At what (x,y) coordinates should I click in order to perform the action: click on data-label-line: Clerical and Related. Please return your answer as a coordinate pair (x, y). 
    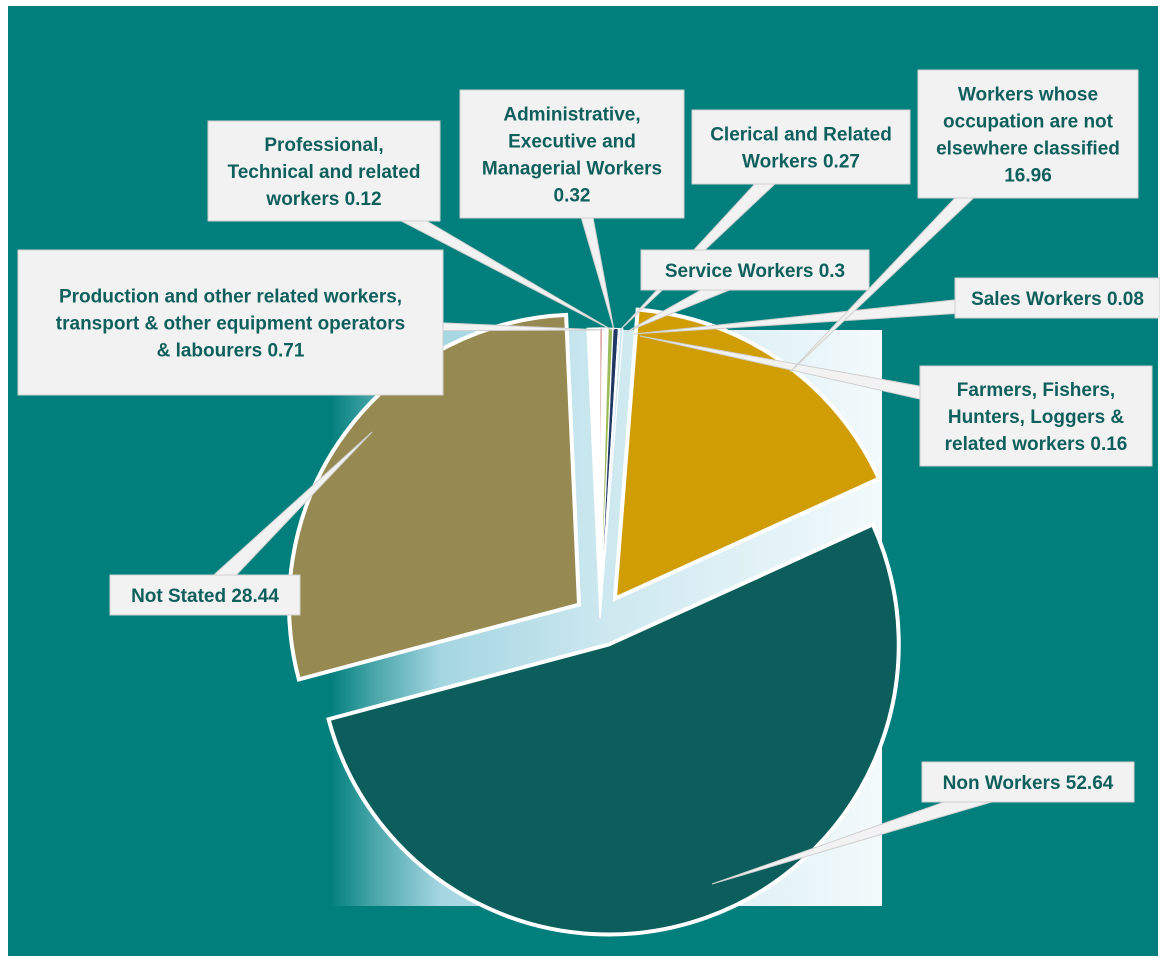
    Looking at the image, I should click on (801, 135).